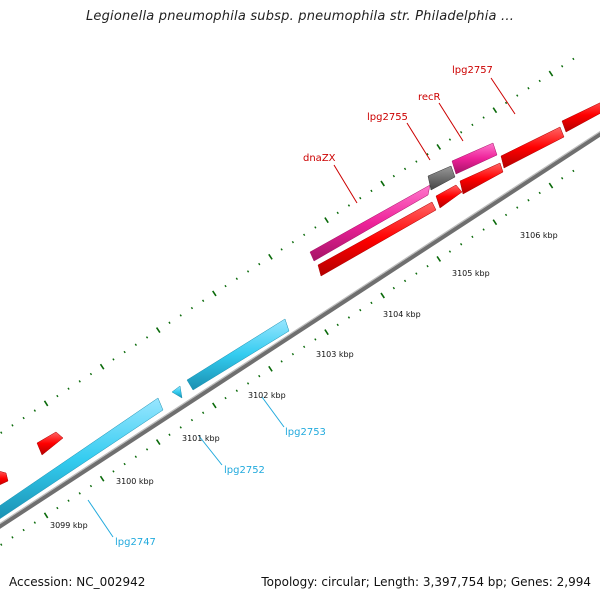  What do you see at coordinates (387, 117) in the screenshot?
I see `gene-label: lpg2755` at bounding box center [387, 117].